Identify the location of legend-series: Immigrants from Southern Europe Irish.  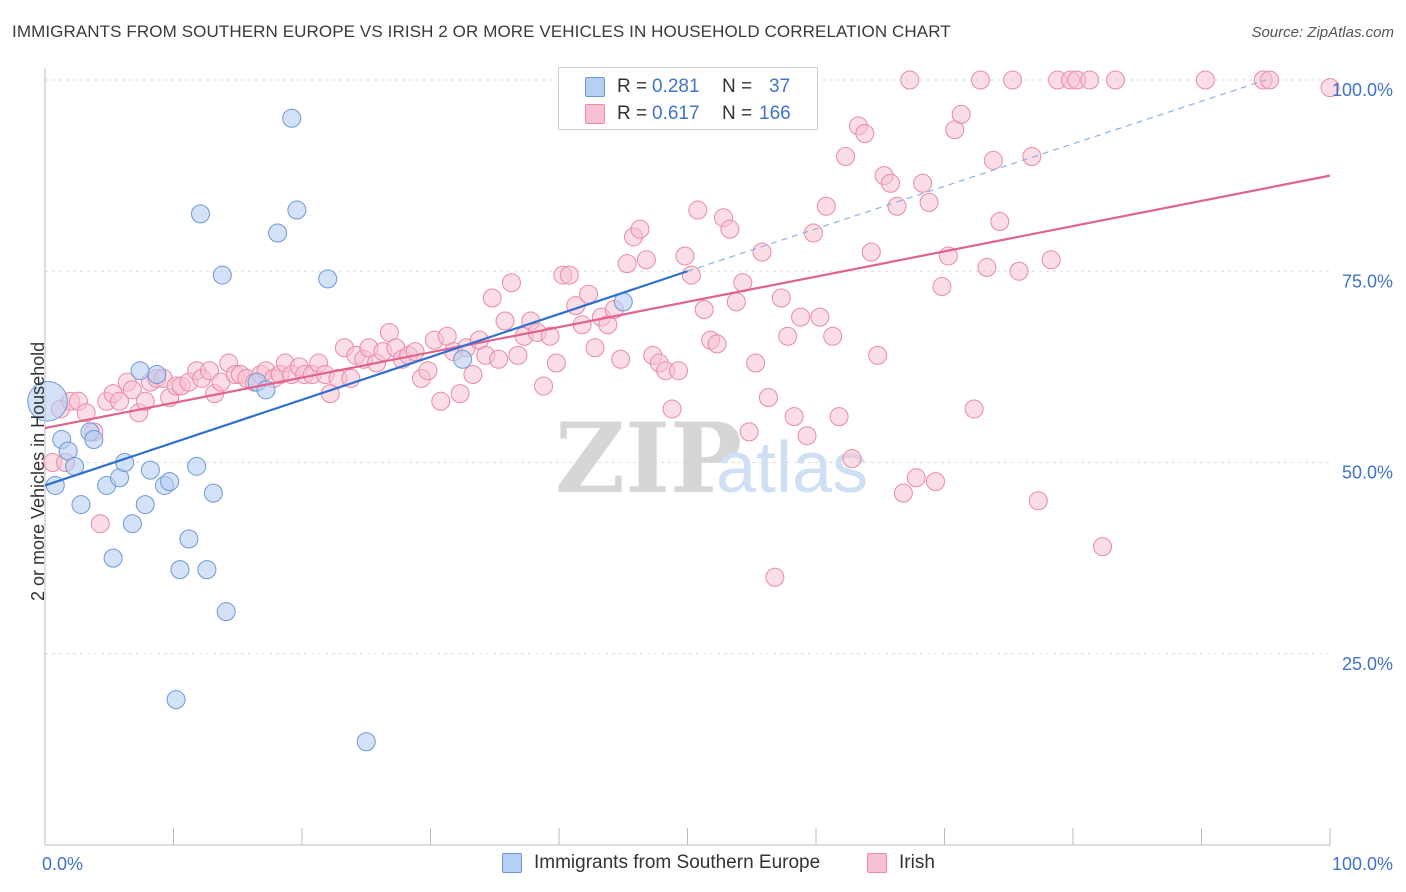
(703, 865).